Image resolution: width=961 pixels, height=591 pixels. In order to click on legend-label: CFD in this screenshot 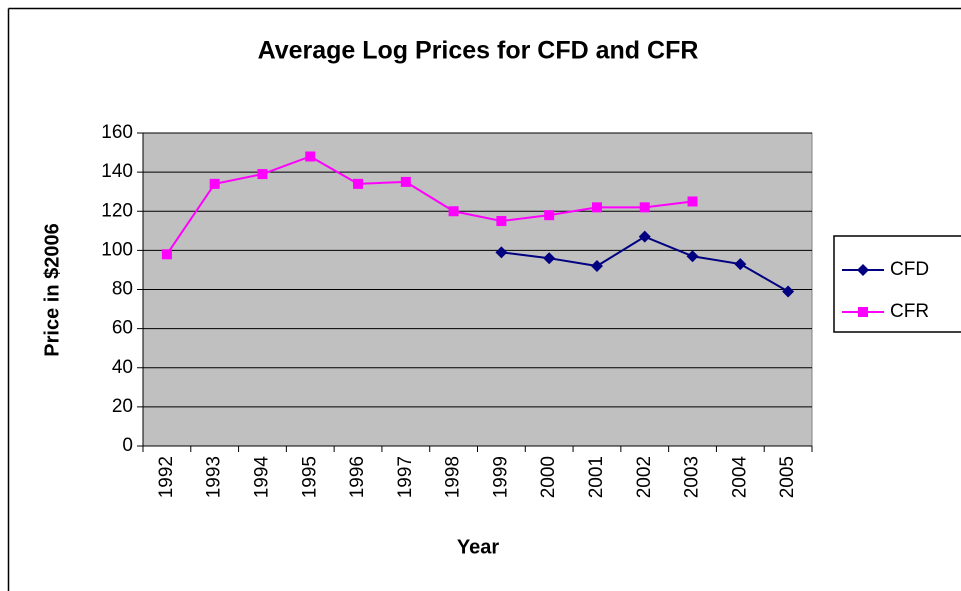, I will do `click(909, 269)`.